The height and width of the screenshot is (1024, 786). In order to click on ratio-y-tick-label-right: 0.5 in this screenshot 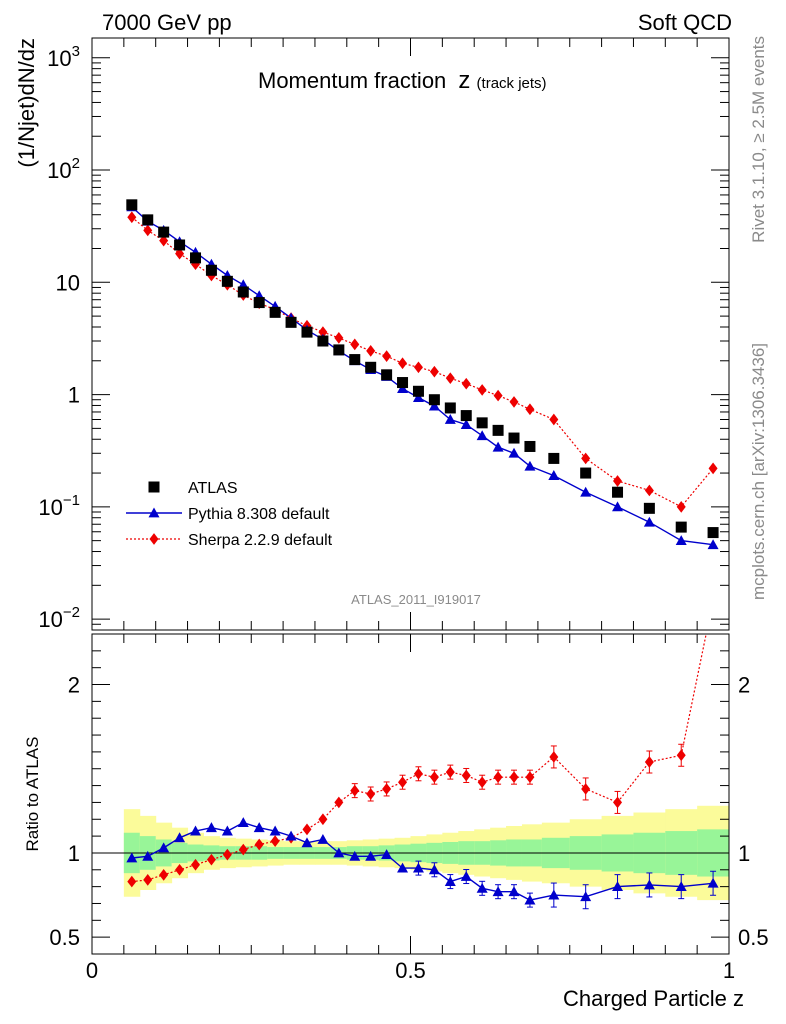, I will do `click(753, 937)`.